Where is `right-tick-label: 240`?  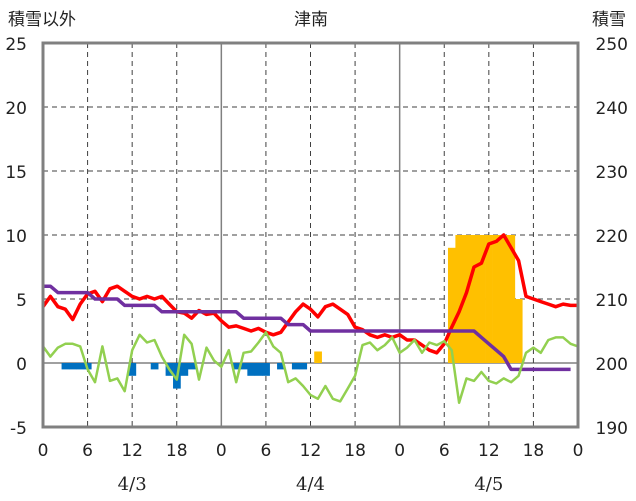
right-tick-label: 240 is located at coordinates (612, 109).